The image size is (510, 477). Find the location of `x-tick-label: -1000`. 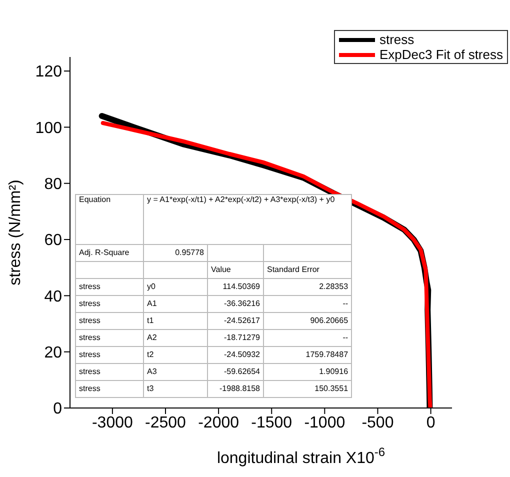

x-tick-label: -1000 is located at coordinates (325, 423).